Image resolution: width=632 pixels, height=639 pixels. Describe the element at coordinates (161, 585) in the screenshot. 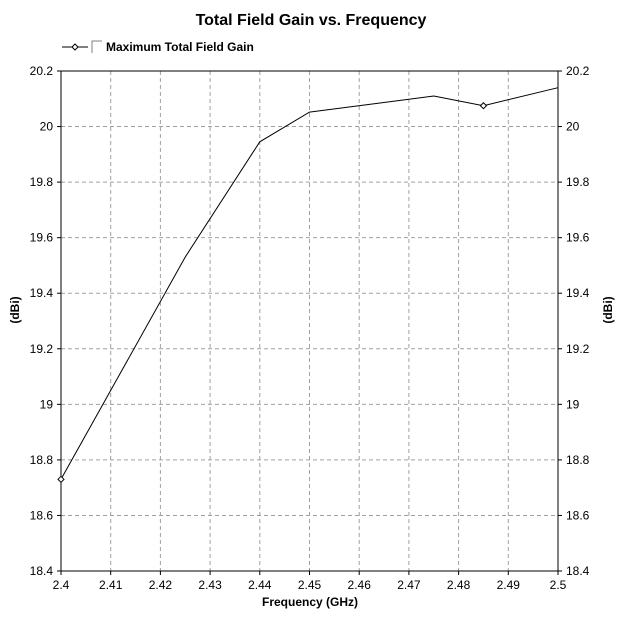

I see `x-tick-label: 2.42` at that location.